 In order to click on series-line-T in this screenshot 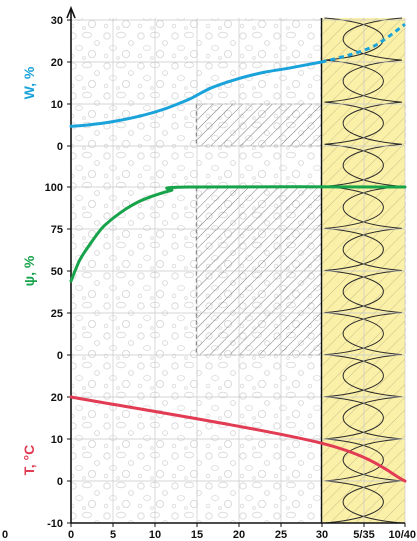, I will do `click(238, 439)`.